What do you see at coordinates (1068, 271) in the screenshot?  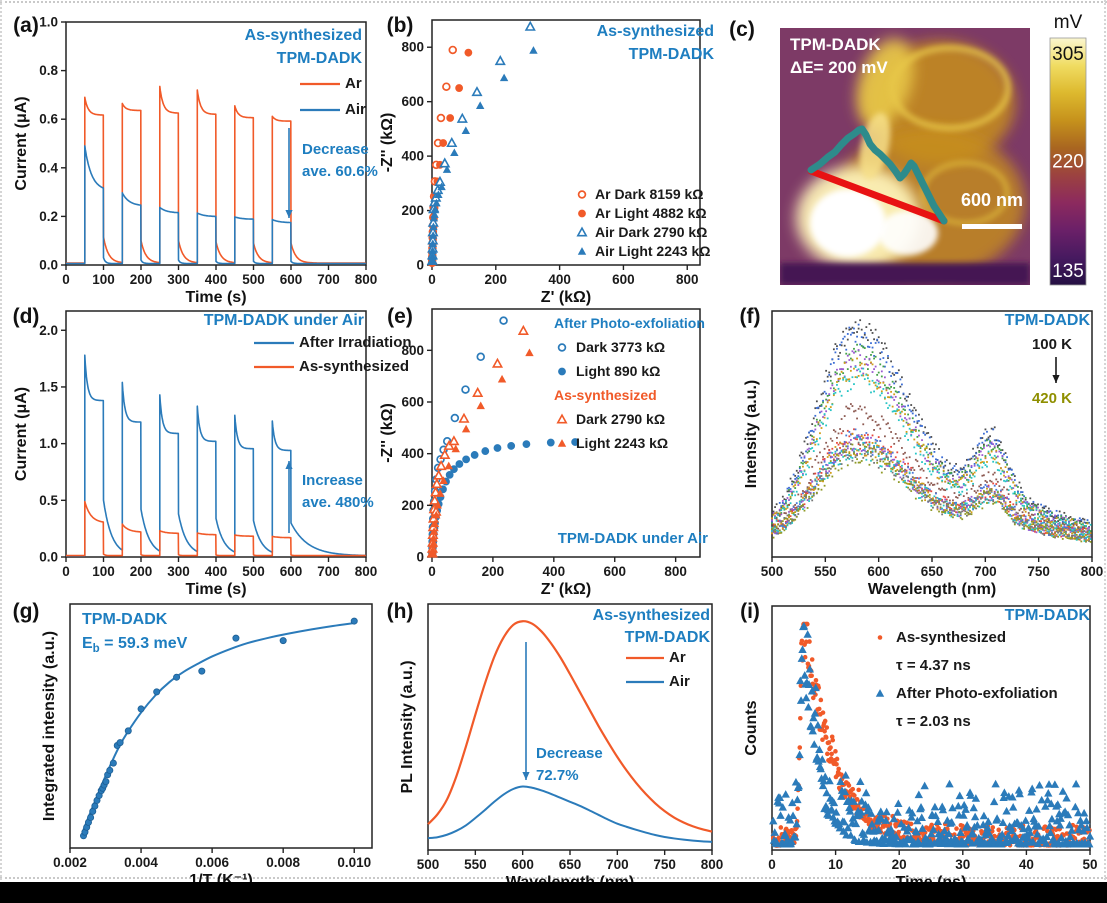 I see `chart-text: 135` at bounding box center [1068, 271].